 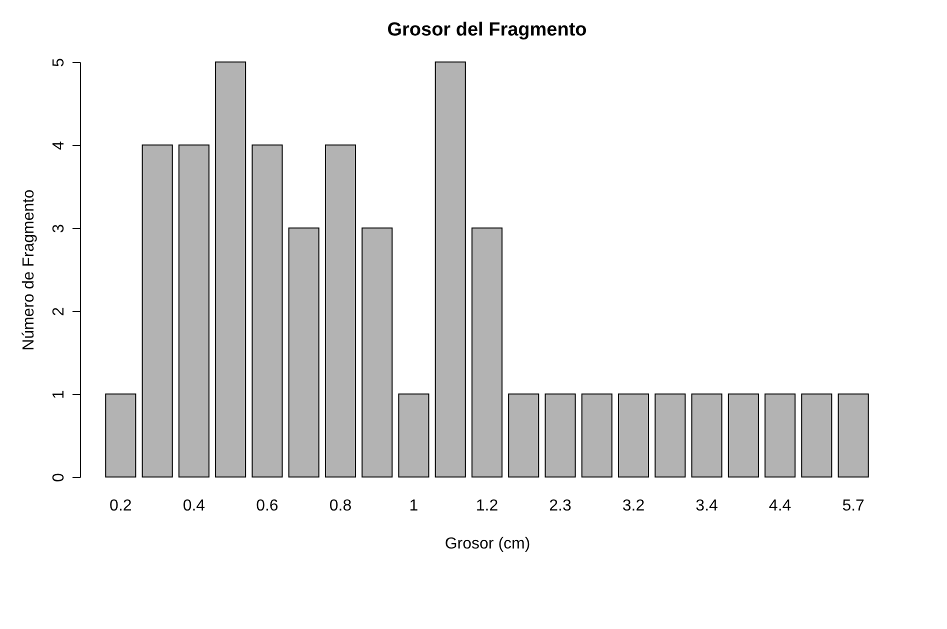 What do you see at coordinates (194, 506) in the screenshot?
I see `x-tick-label: 0.4` at bounding box center [194, 506].